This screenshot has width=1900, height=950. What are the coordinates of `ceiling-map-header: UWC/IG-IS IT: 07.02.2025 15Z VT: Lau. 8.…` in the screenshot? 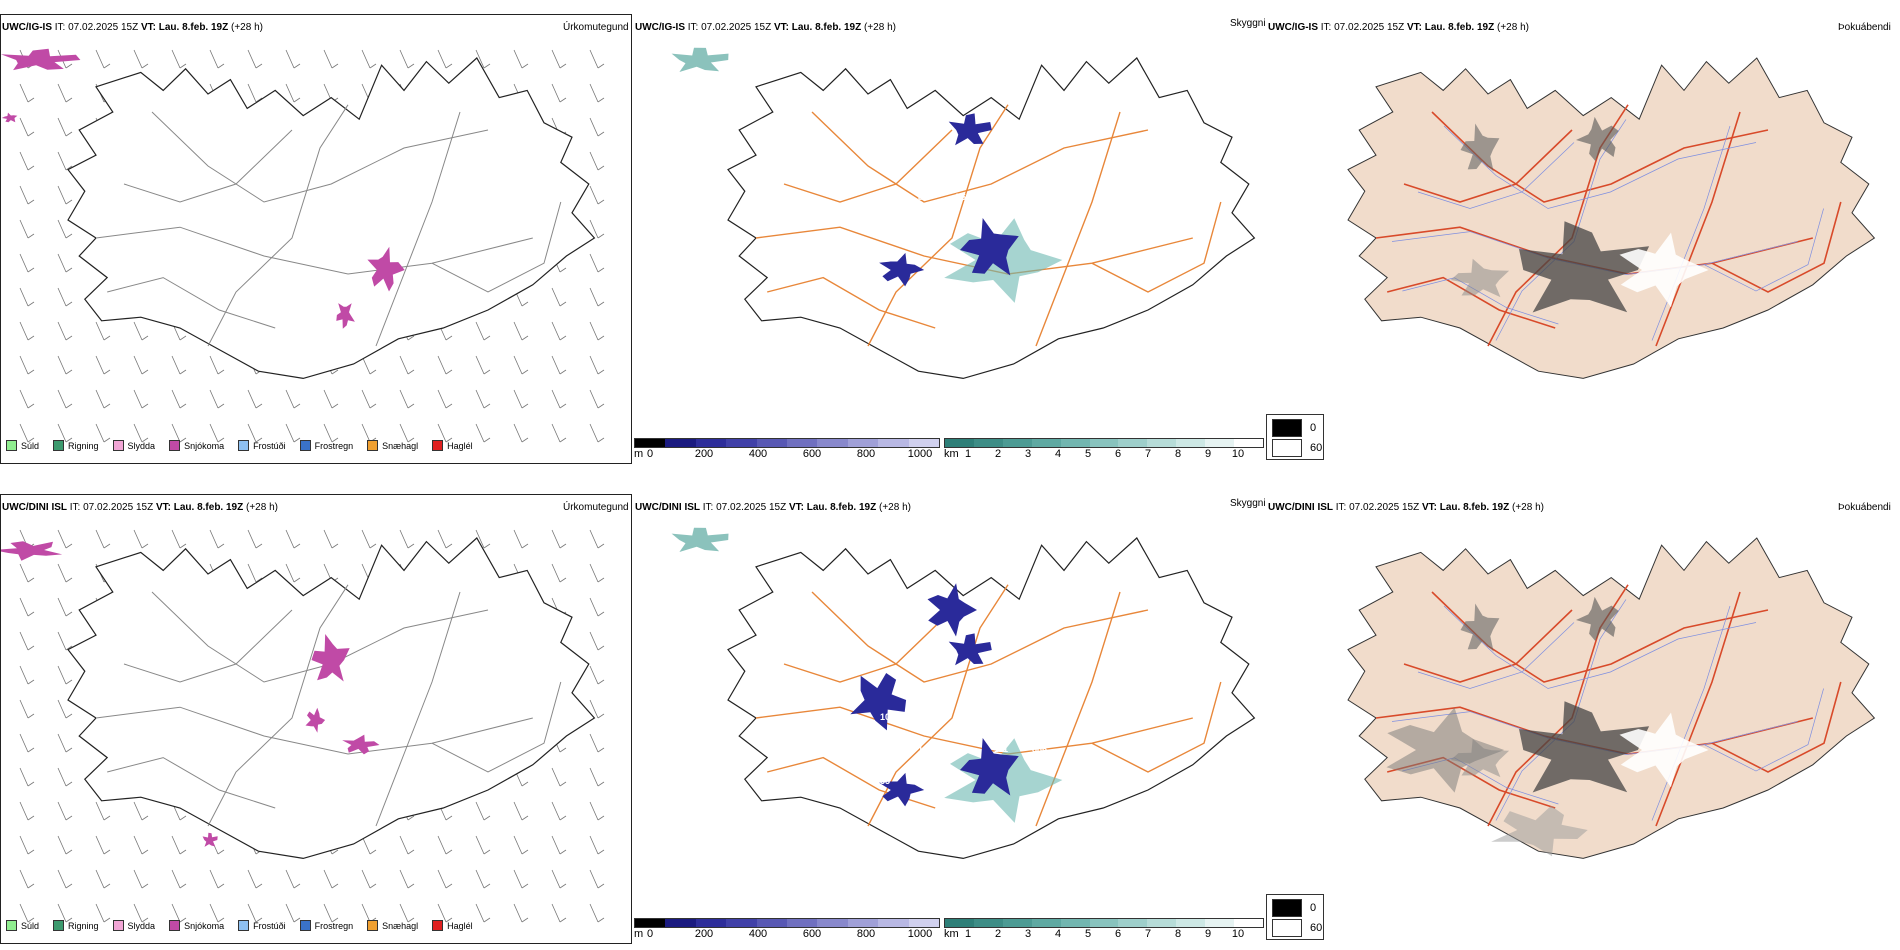 It's located at (765, 27).